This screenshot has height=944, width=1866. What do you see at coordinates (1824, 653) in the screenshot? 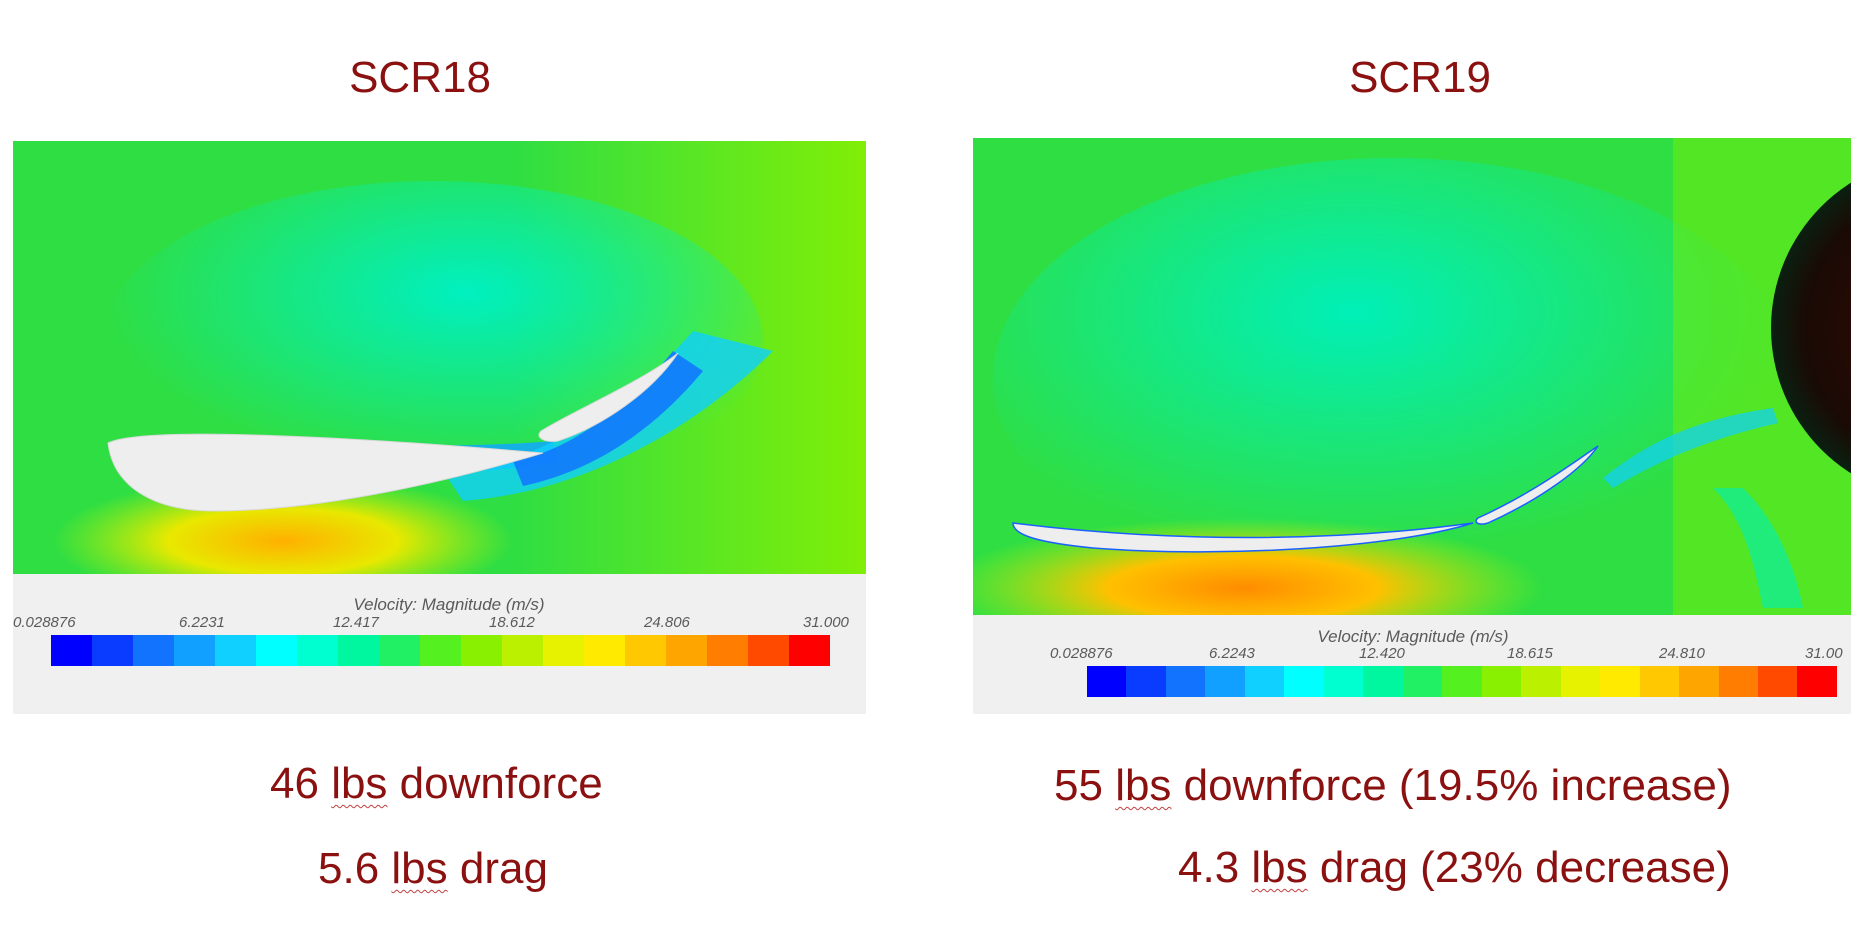
I see `legend-tick: 31.00` at bounding box center [1824, 653].